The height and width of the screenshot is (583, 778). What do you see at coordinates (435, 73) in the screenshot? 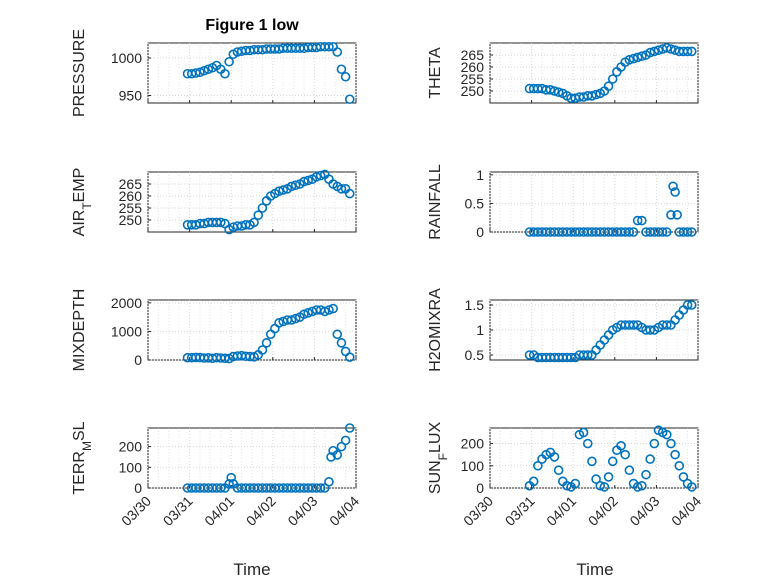
I see `y-axis-label: THETA` at bounding box center [435, 73].